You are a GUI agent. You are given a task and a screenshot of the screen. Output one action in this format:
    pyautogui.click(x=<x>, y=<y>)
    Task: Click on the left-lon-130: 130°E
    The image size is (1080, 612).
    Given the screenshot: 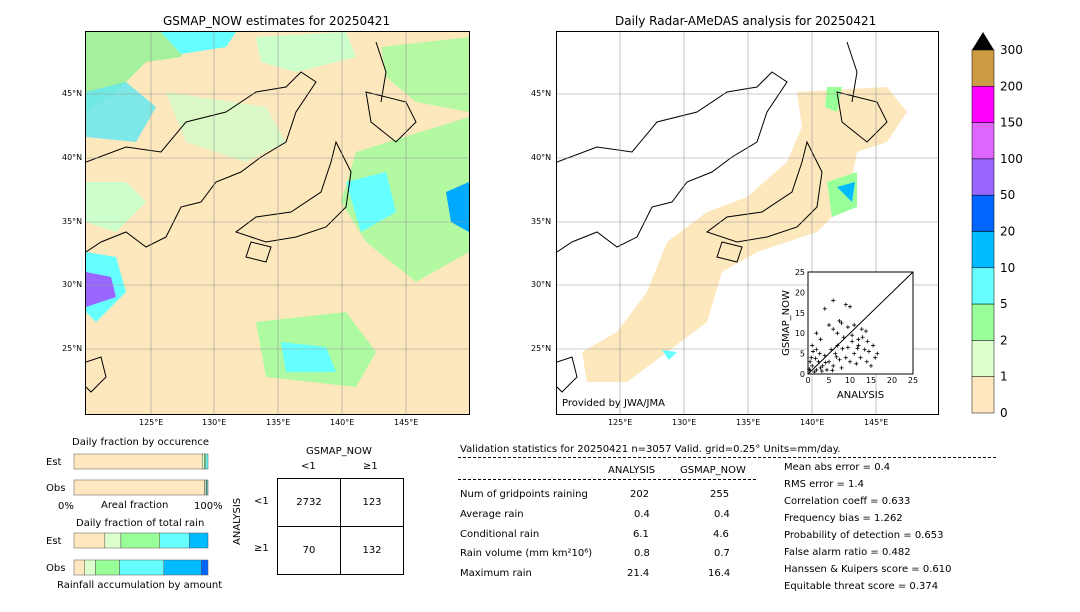 What is the action you would take?
    pyautogui.click(x=214, y=422)
    